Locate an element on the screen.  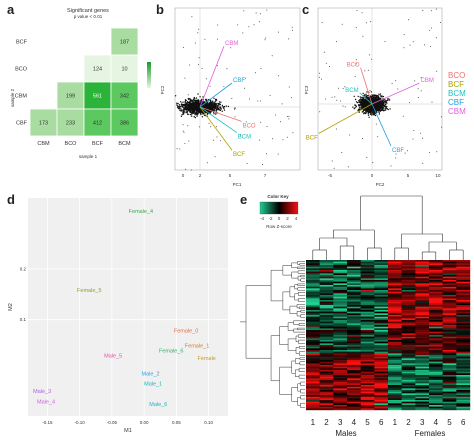
group-label-females: Females is located at coordinates (430, 433).